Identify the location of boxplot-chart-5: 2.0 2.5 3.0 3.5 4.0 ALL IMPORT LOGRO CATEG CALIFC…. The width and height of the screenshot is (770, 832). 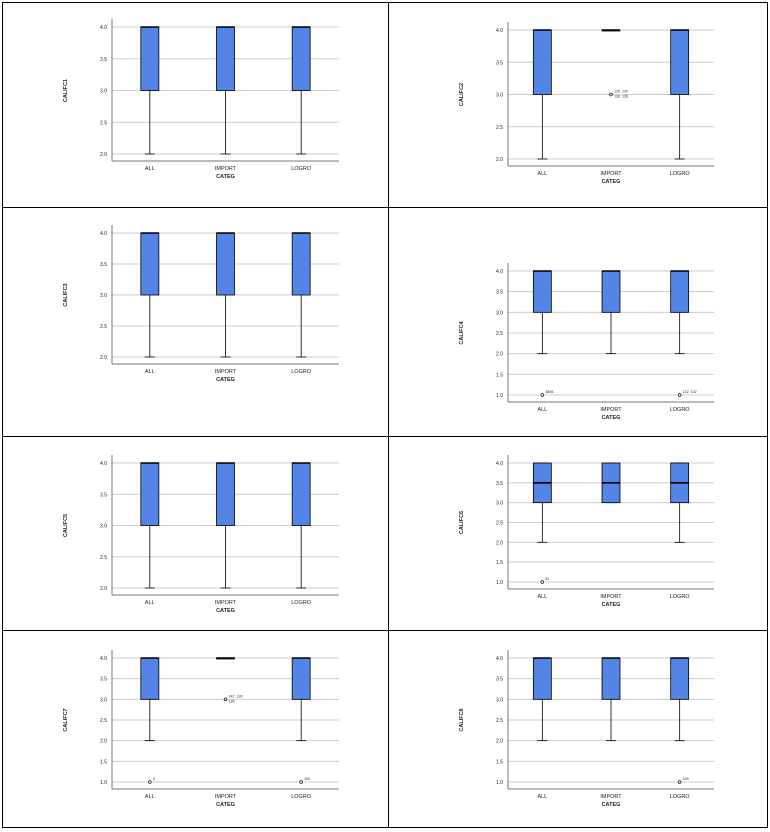
(201, 534).